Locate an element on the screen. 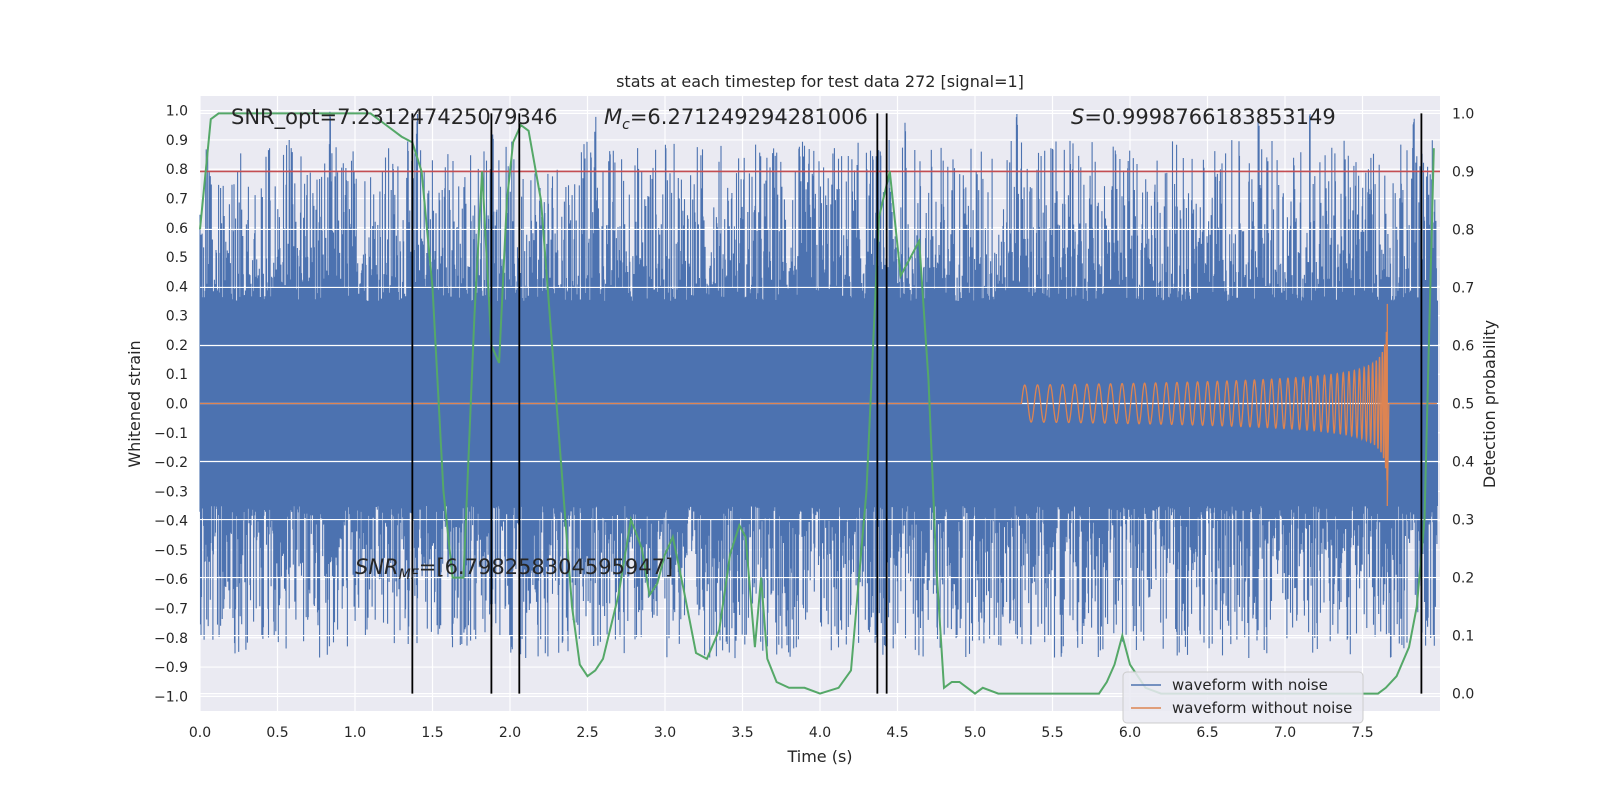 The image size is (1600, 800). snr-opt-annotation: SNR_opt=7.231247425079346 is located at coordinates (394, 117).